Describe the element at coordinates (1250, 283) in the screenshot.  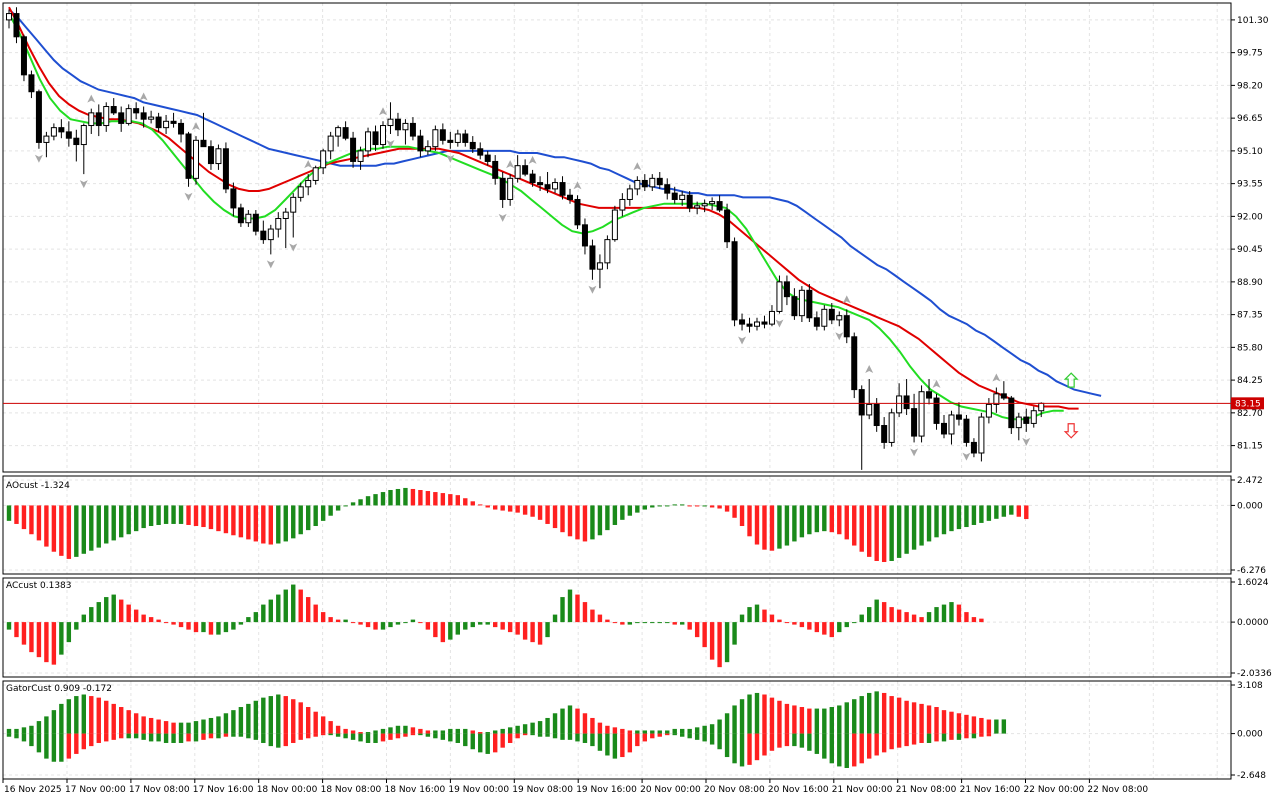
I see `price-tick-label: 88.90` at that location.